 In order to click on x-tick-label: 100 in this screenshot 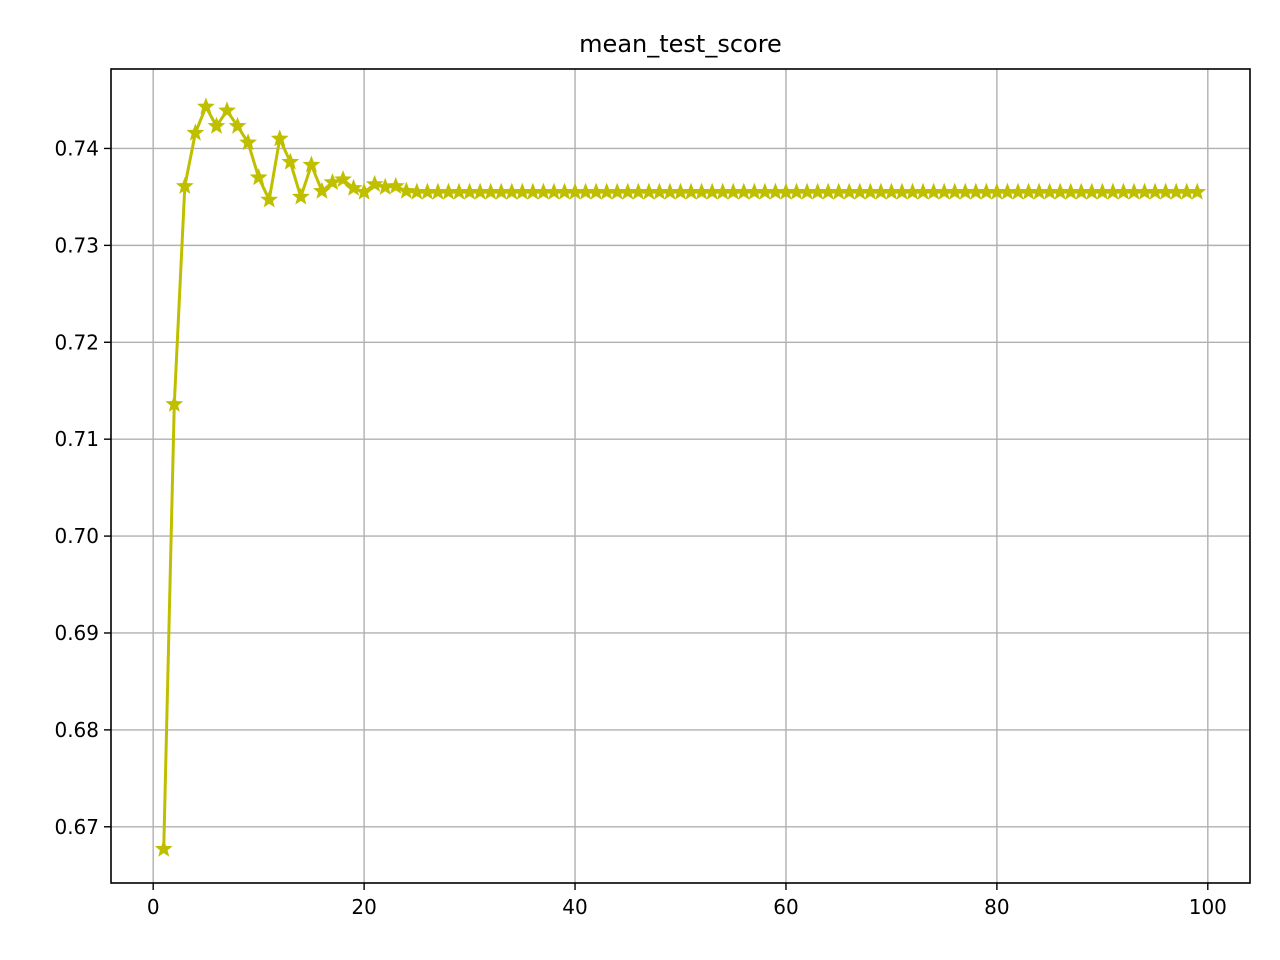, I will do `click(1208, 907)`.